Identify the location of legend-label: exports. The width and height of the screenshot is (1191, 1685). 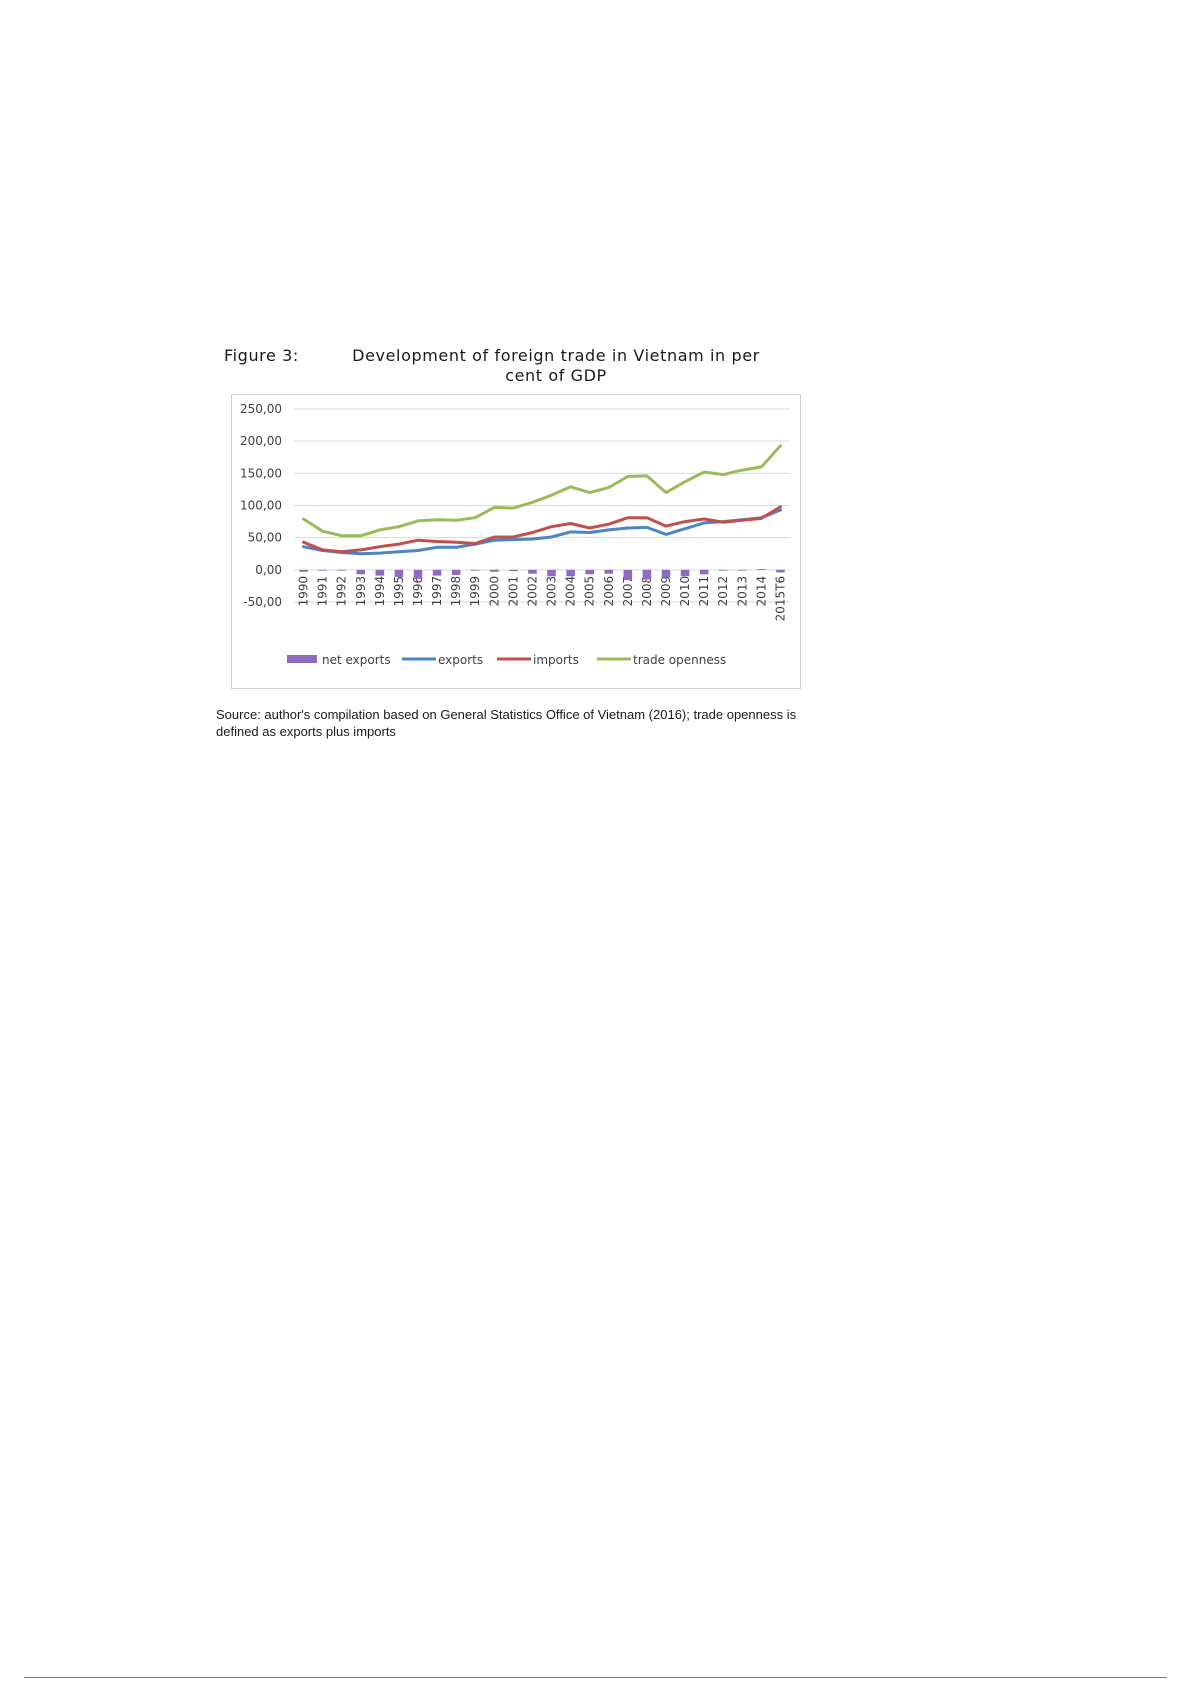
(460, 660).